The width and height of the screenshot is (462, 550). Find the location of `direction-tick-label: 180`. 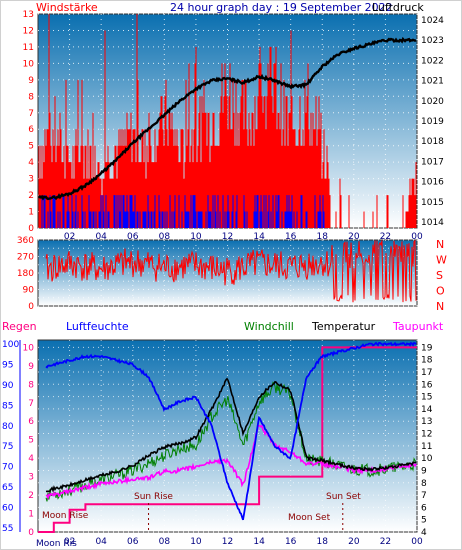

direction-tick-label: 180 is located at coordinates (25, 274).